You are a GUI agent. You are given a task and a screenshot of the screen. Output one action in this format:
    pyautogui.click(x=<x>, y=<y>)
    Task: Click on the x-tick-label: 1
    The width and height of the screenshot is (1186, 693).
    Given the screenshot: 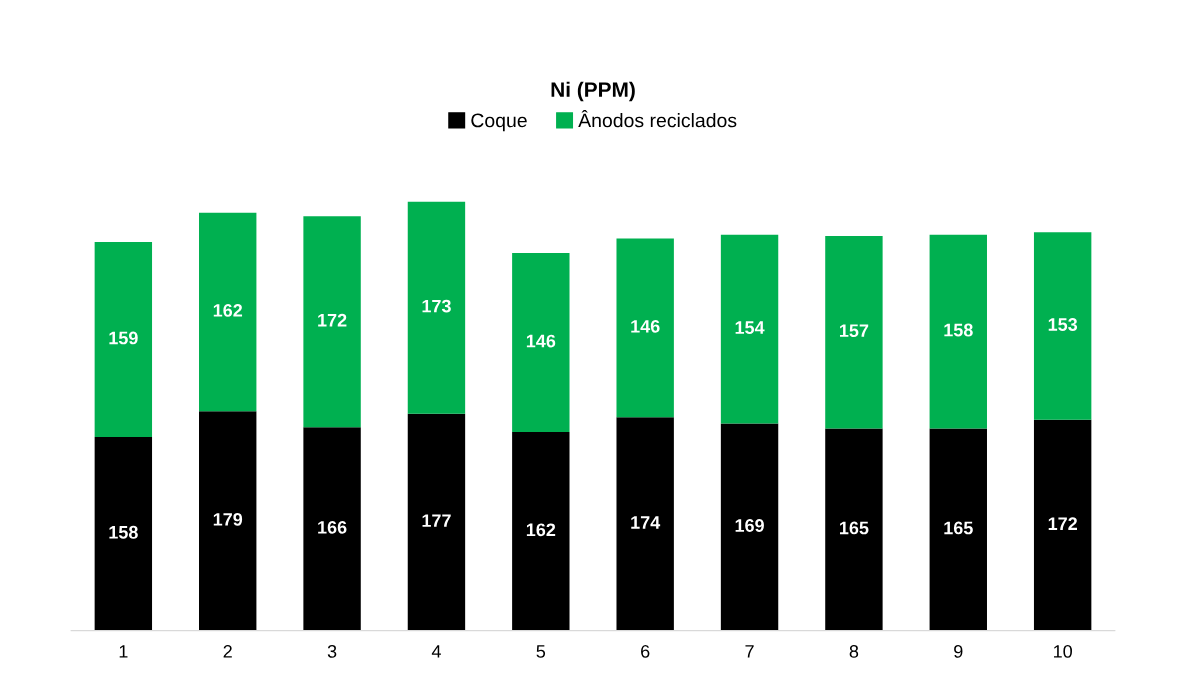 What is the action you would take?
    pyautogui.click(x=123, y=651)
    